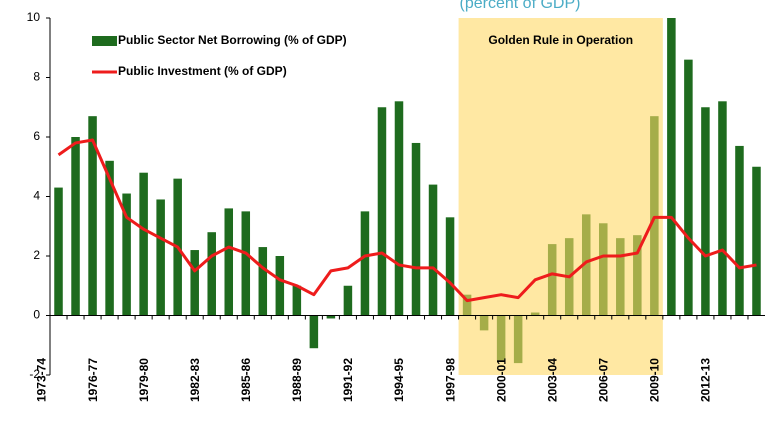  What do you see at coordinates (36, 196) in the screenshot?
I see `y-tick-label: 4` at bounding box center [36, 196].